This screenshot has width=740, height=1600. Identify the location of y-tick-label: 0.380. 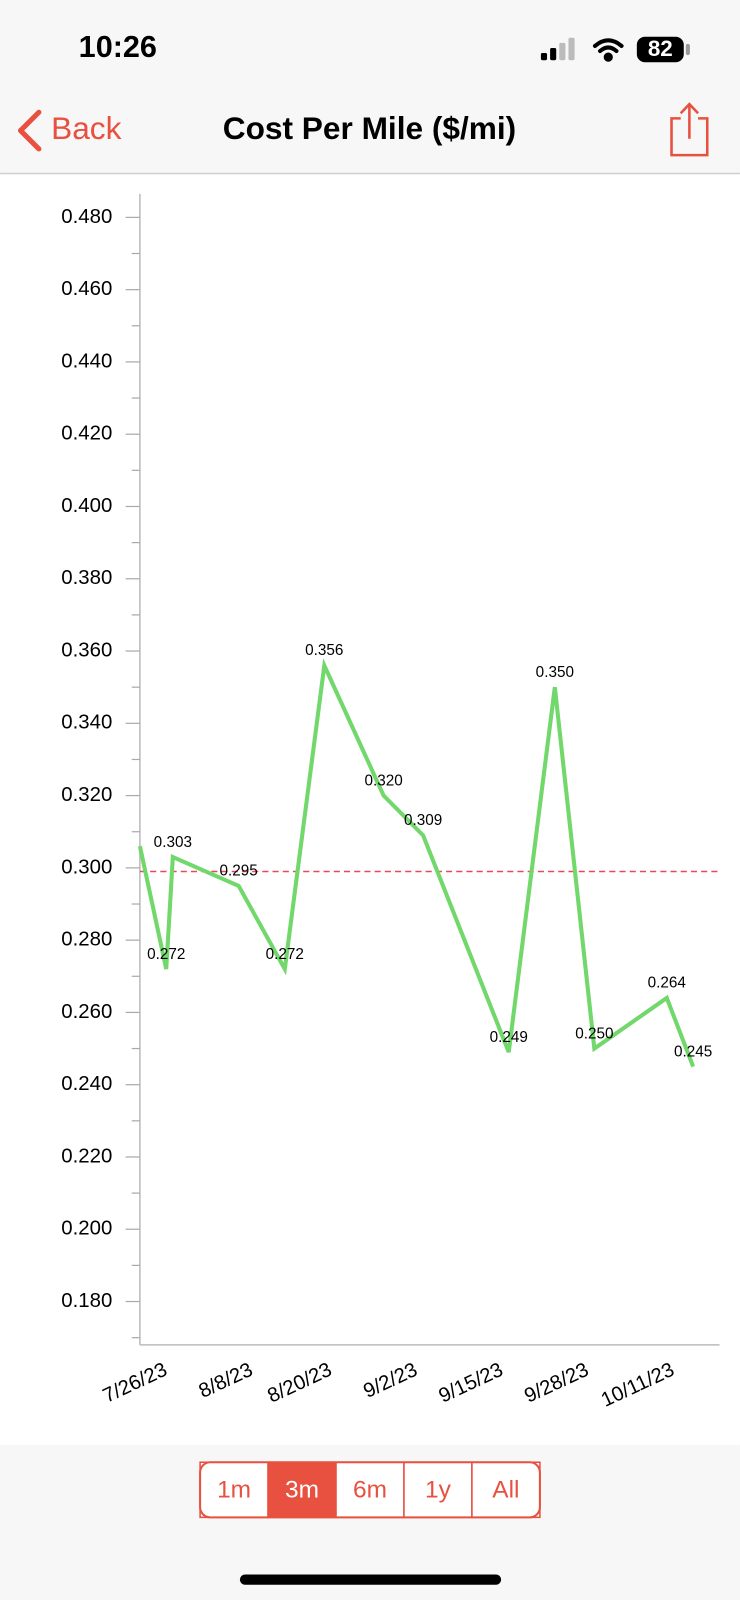
(86, 578).